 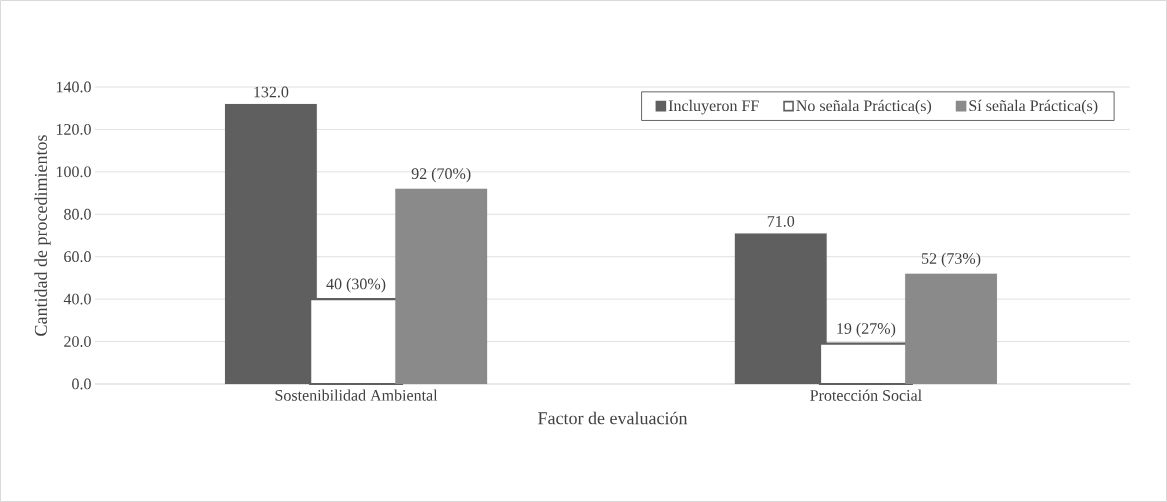 What do you see at coordinates (77, 257) in the screenshot?
I see `y-tick-label: 60.0` at bounding box center [77, 257].